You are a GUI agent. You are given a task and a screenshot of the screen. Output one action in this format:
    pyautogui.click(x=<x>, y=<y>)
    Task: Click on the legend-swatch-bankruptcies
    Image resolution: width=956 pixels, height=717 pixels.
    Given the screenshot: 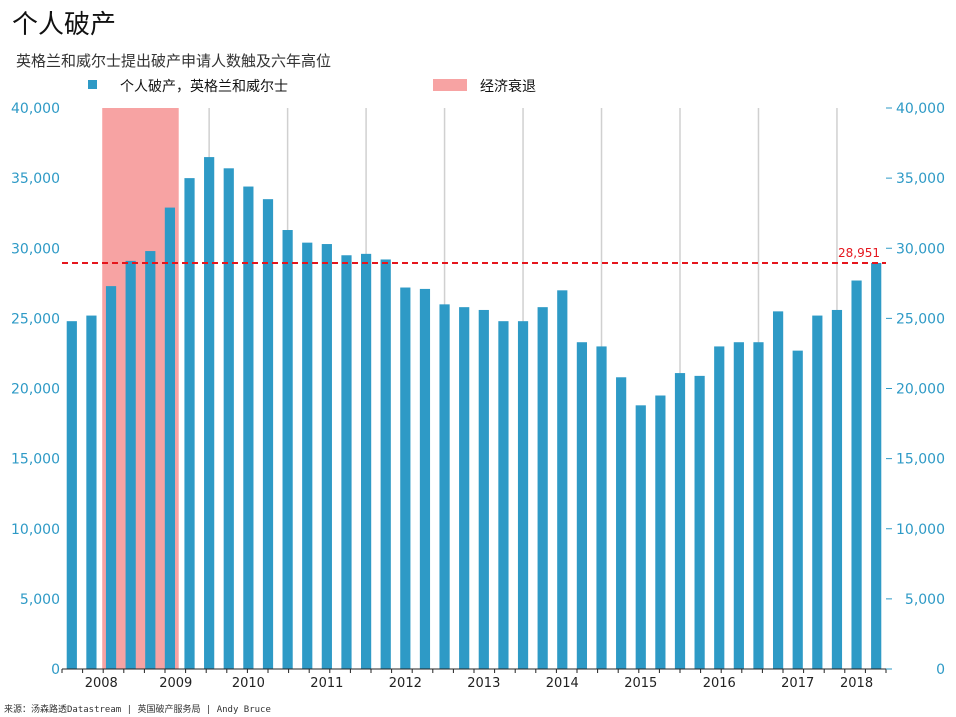 What is the action you would take?
    pyautogui.click(x=92, y=84)
    